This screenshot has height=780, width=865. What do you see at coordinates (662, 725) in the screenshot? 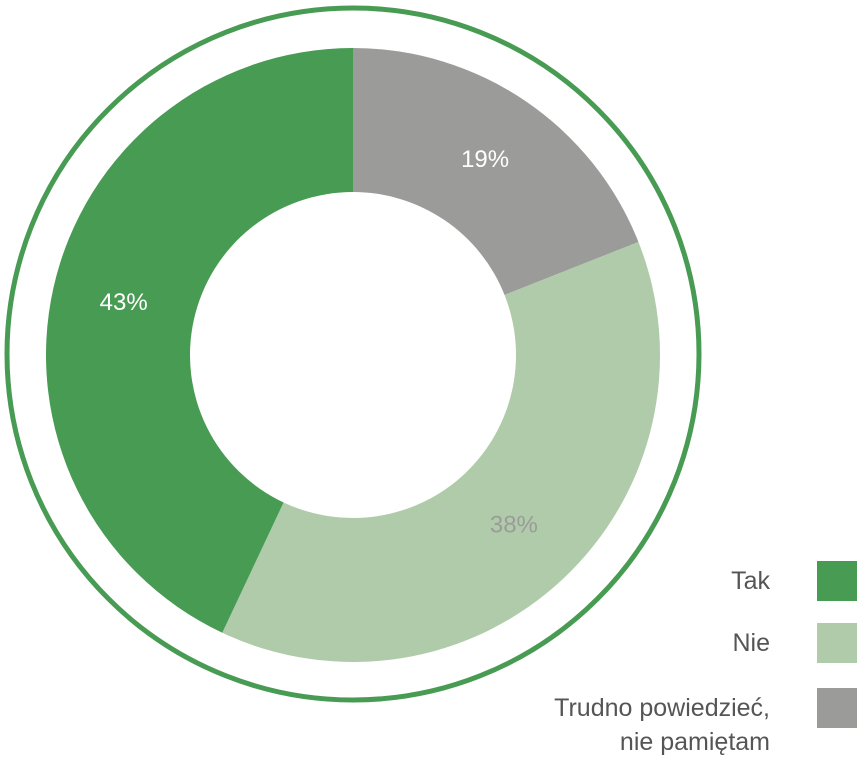
I see `legend-label: Trudno powiedzieć, nie pamiętam` at bounding box center [662, 725].